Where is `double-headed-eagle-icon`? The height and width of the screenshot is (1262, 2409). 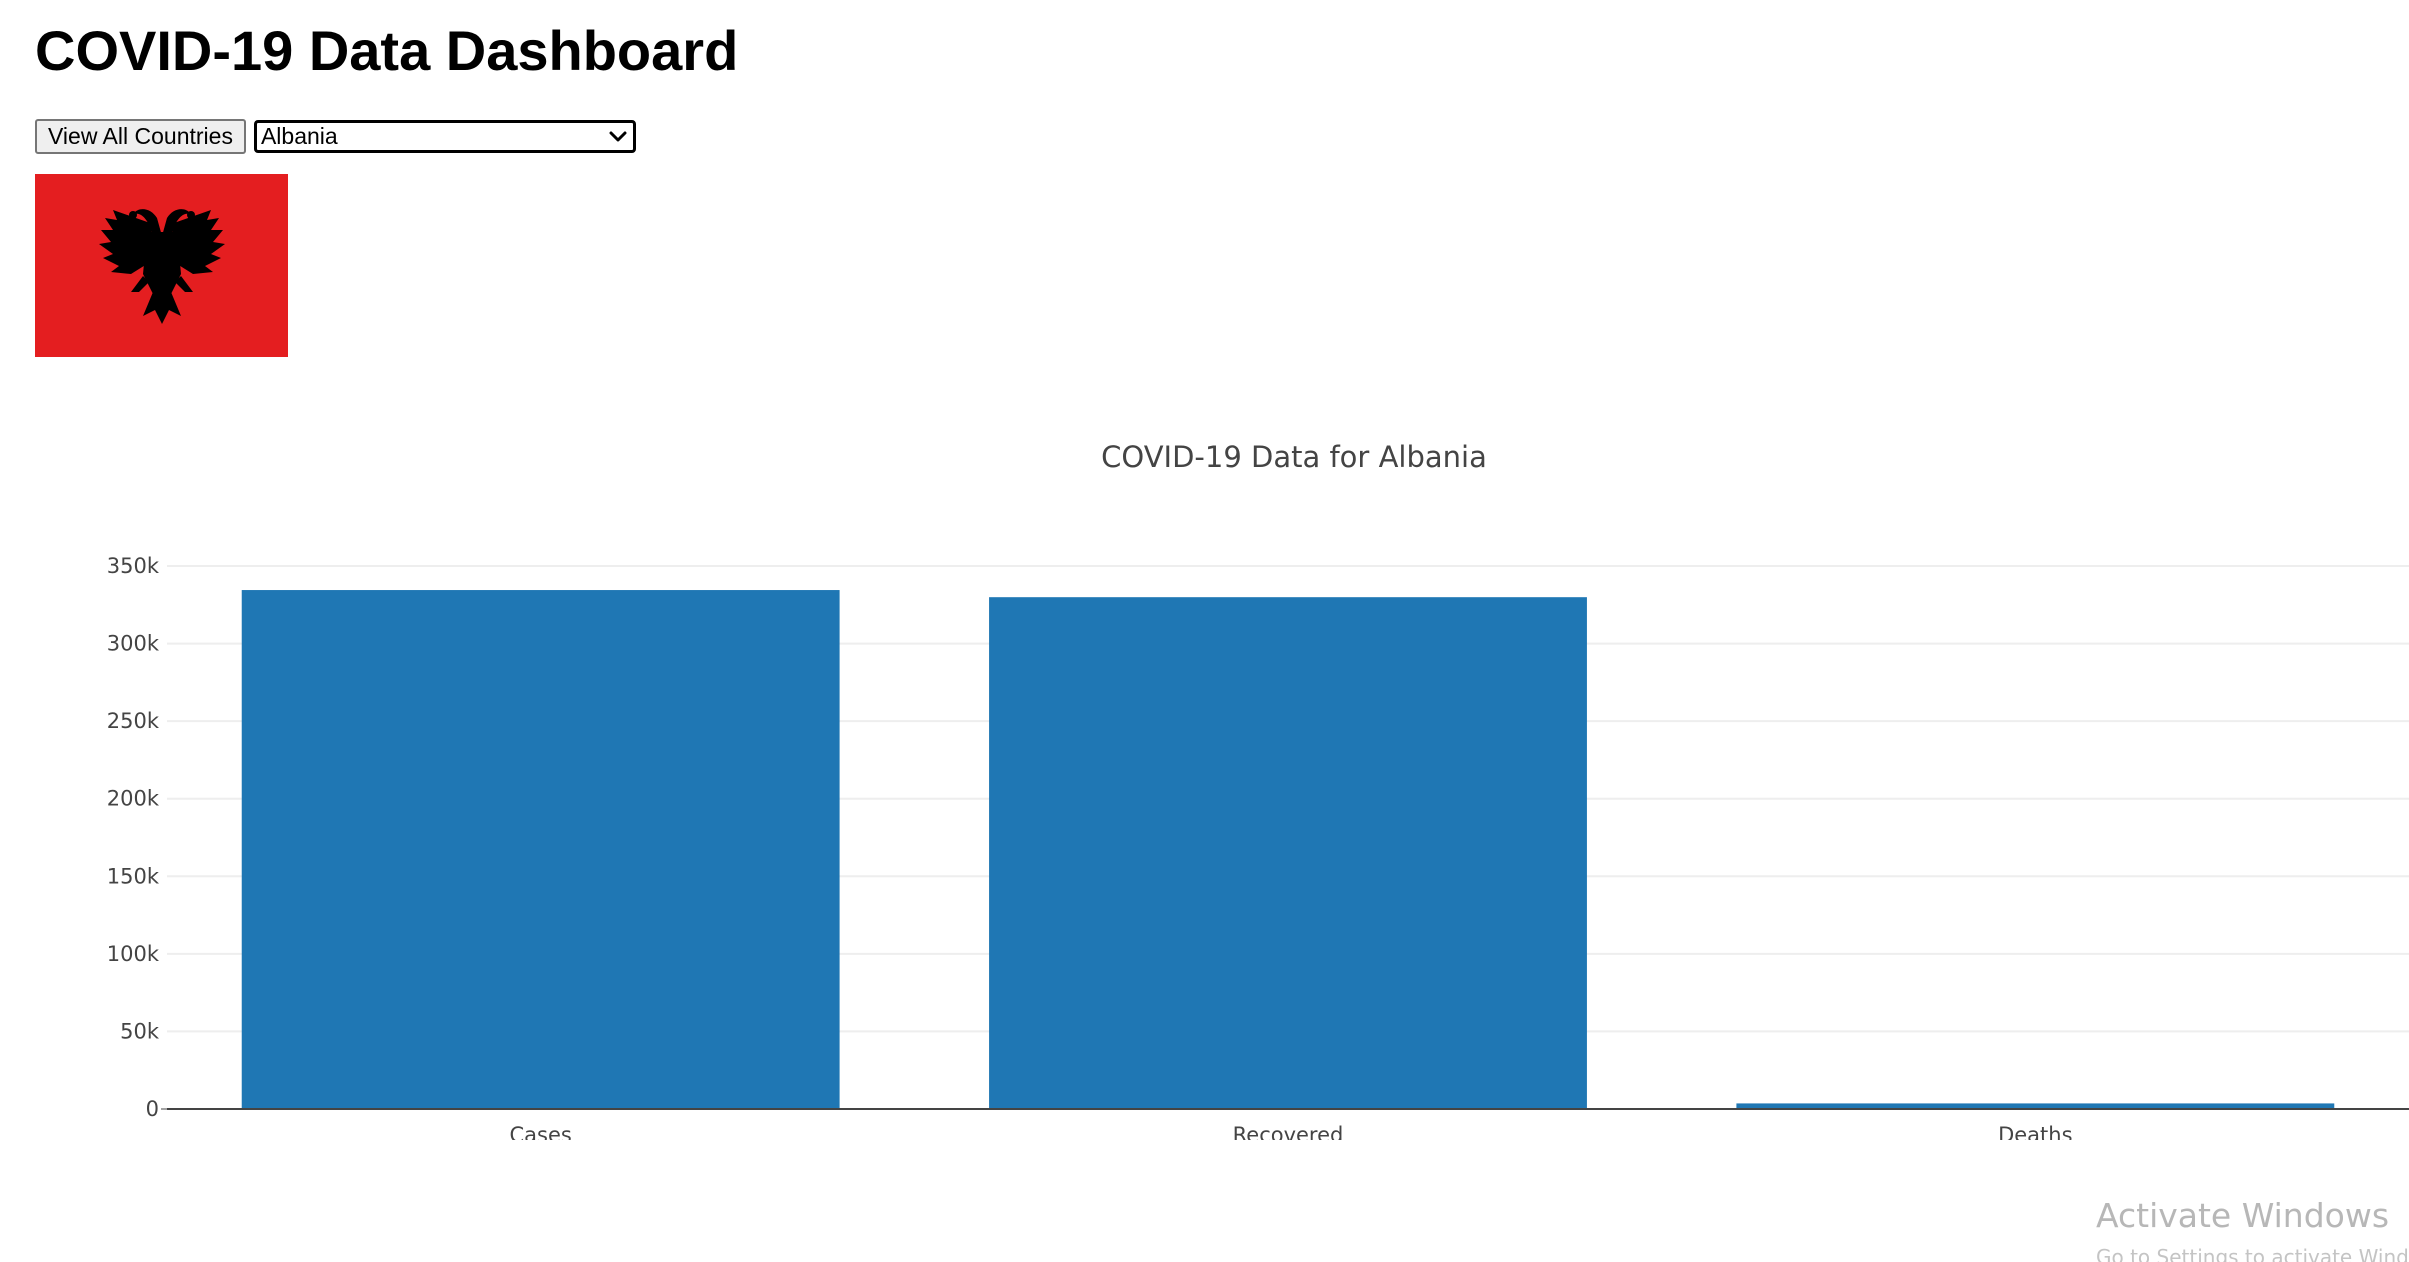 double-headed-eagle-icon is located at coordinates (162, 266).